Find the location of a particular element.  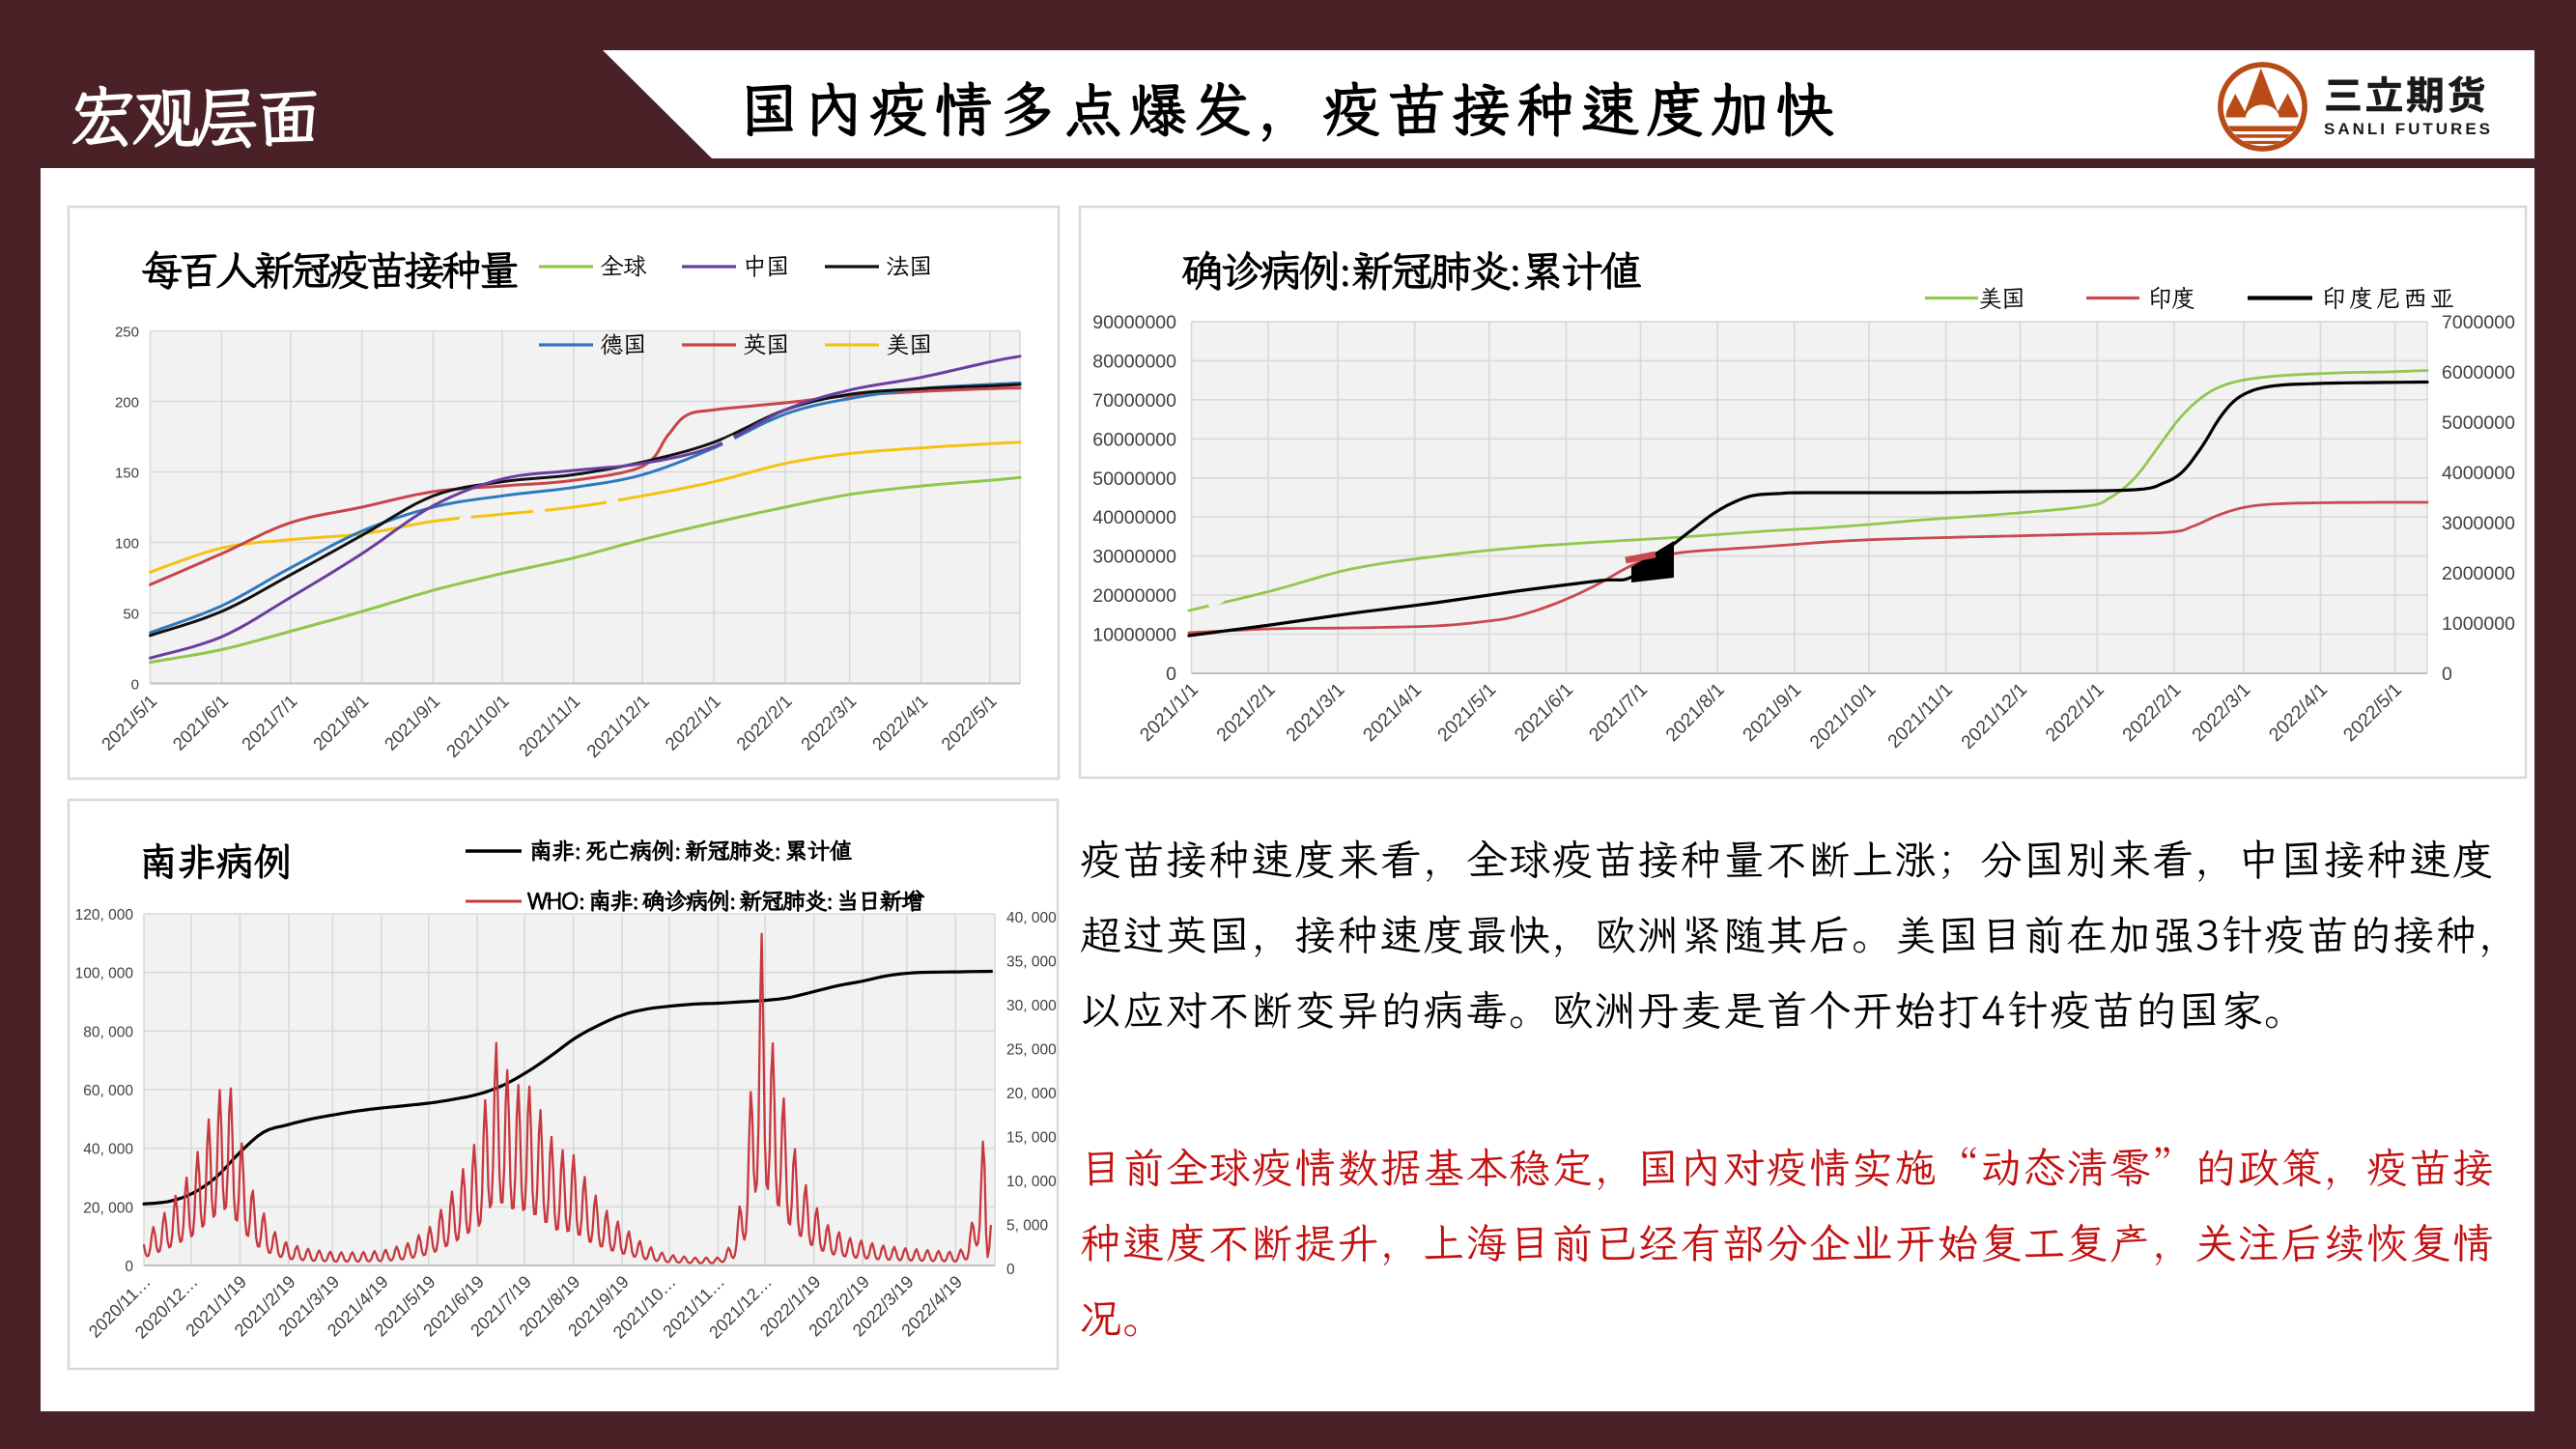

svg-text: 10, 000 is located at coordinates (1031, 1182).